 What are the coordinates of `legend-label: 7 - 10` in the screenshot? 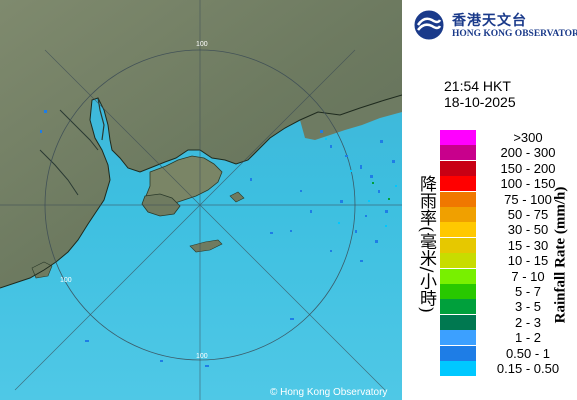 It's located at (528, 276).